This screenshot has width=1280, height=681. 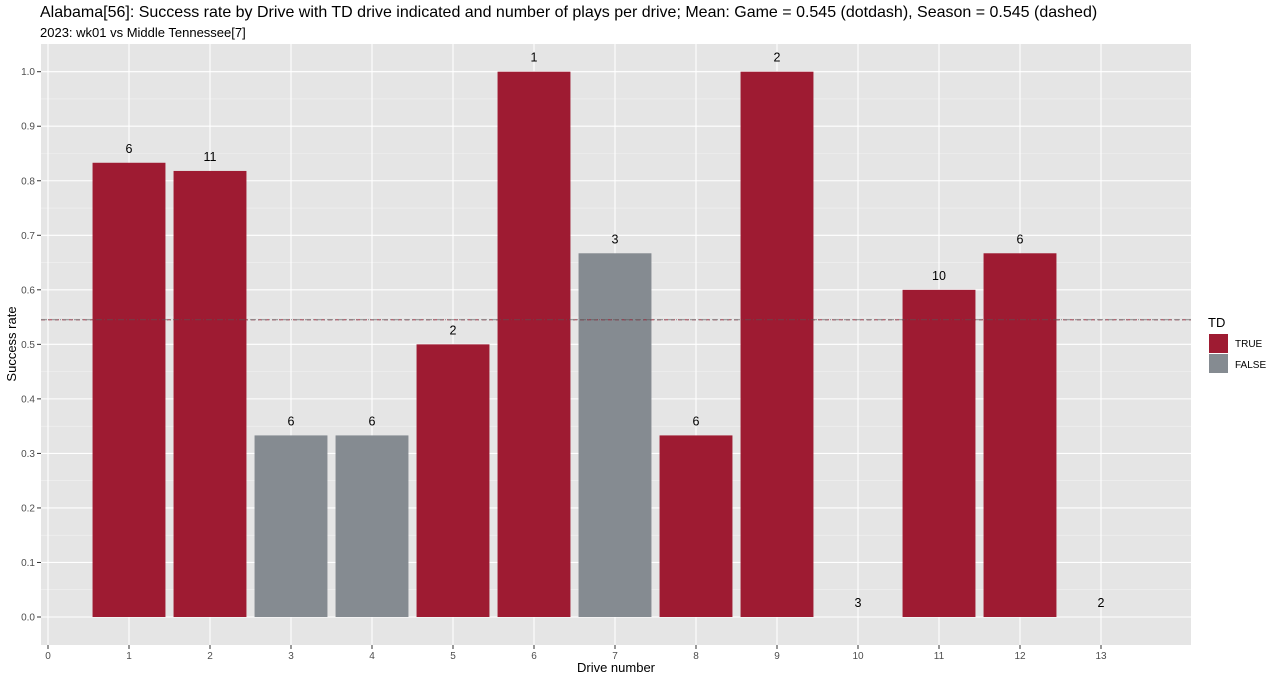 What do you see at coordinates (129, 149) in the screenshot?
I see `bar-label-drive-1: 6` at bounding box center [129, 149].